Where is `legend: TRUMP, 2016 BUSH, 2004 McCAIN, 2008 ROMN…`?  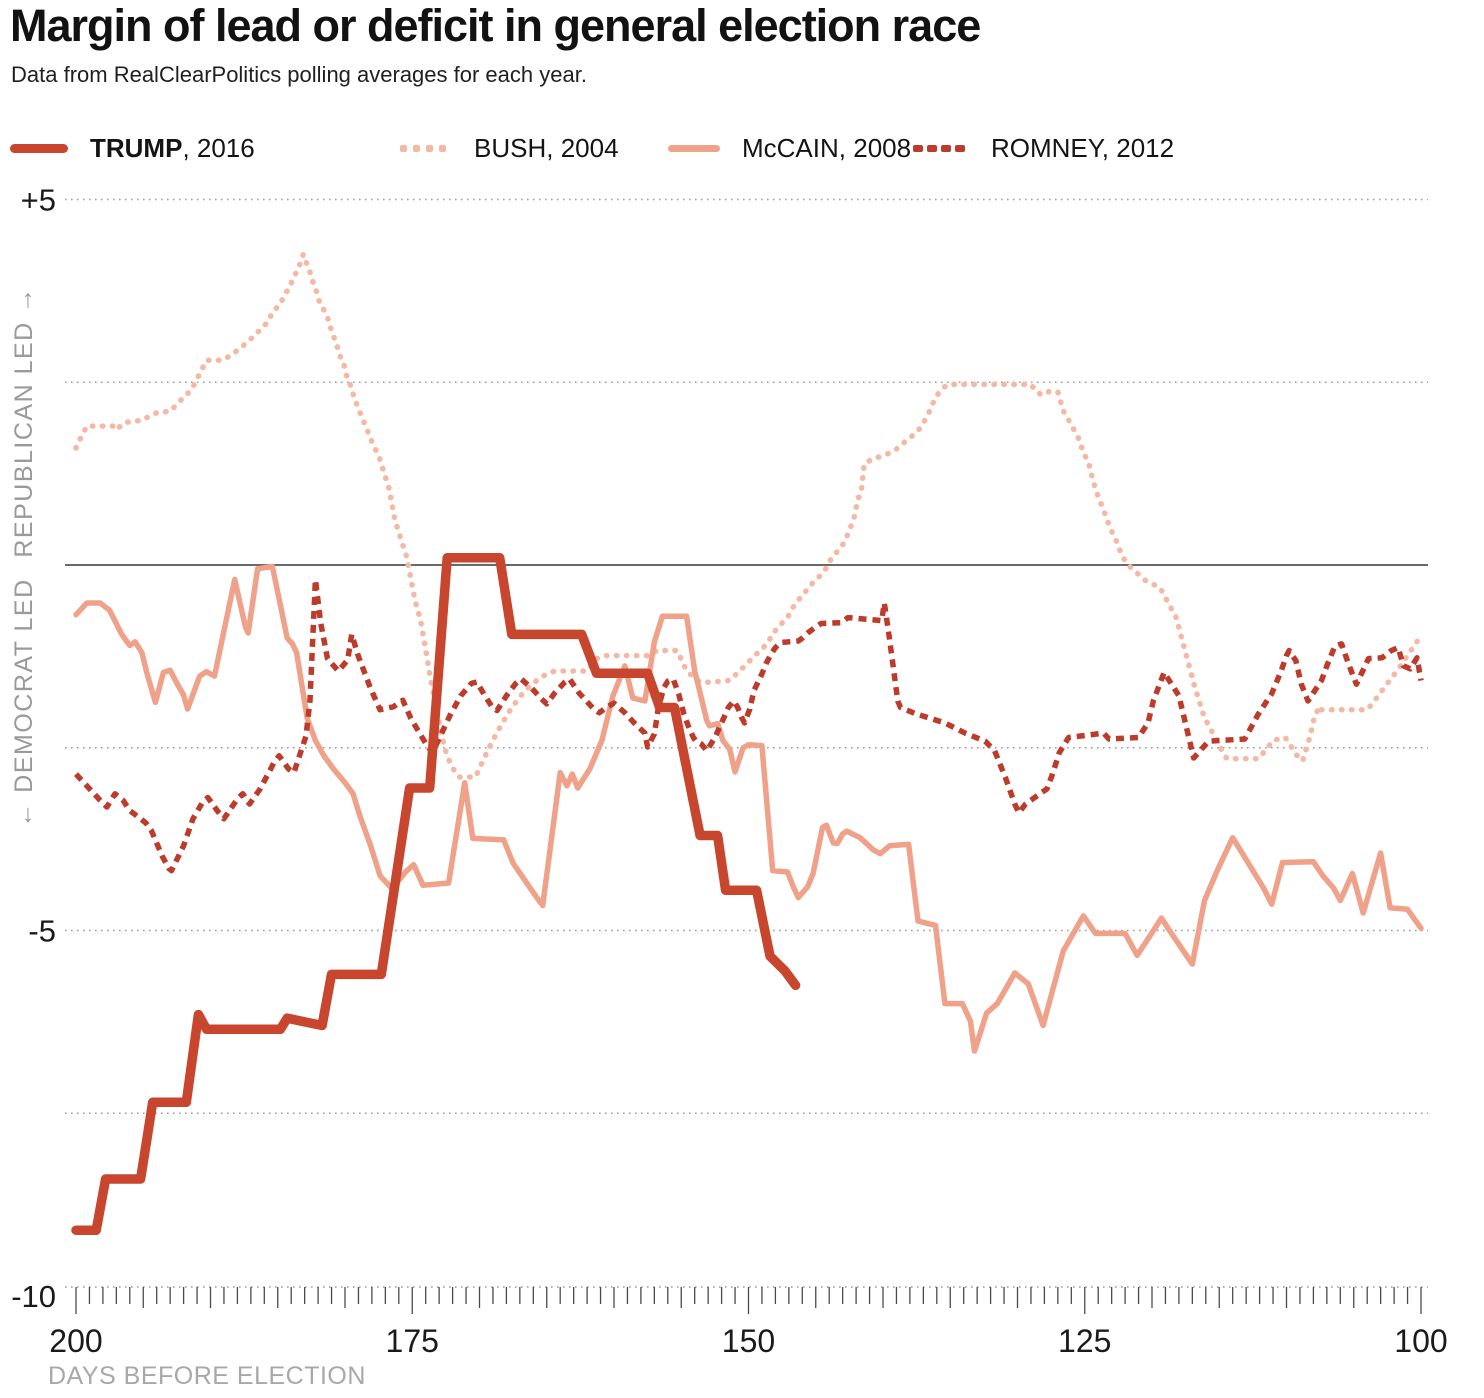
legend: TRUMP, 2016 BUSH, 2004 McCAIN, 2008 ROMN… is located at coordinates (742, 148).